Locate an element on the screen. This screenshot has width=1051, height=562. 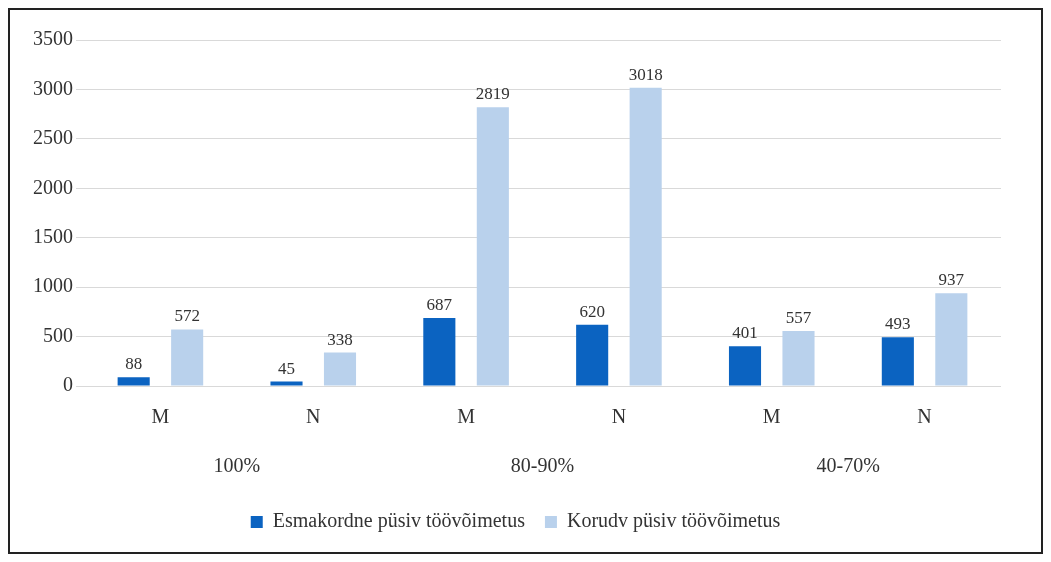
data-label: 2819 is located at coordinates (492, 94).